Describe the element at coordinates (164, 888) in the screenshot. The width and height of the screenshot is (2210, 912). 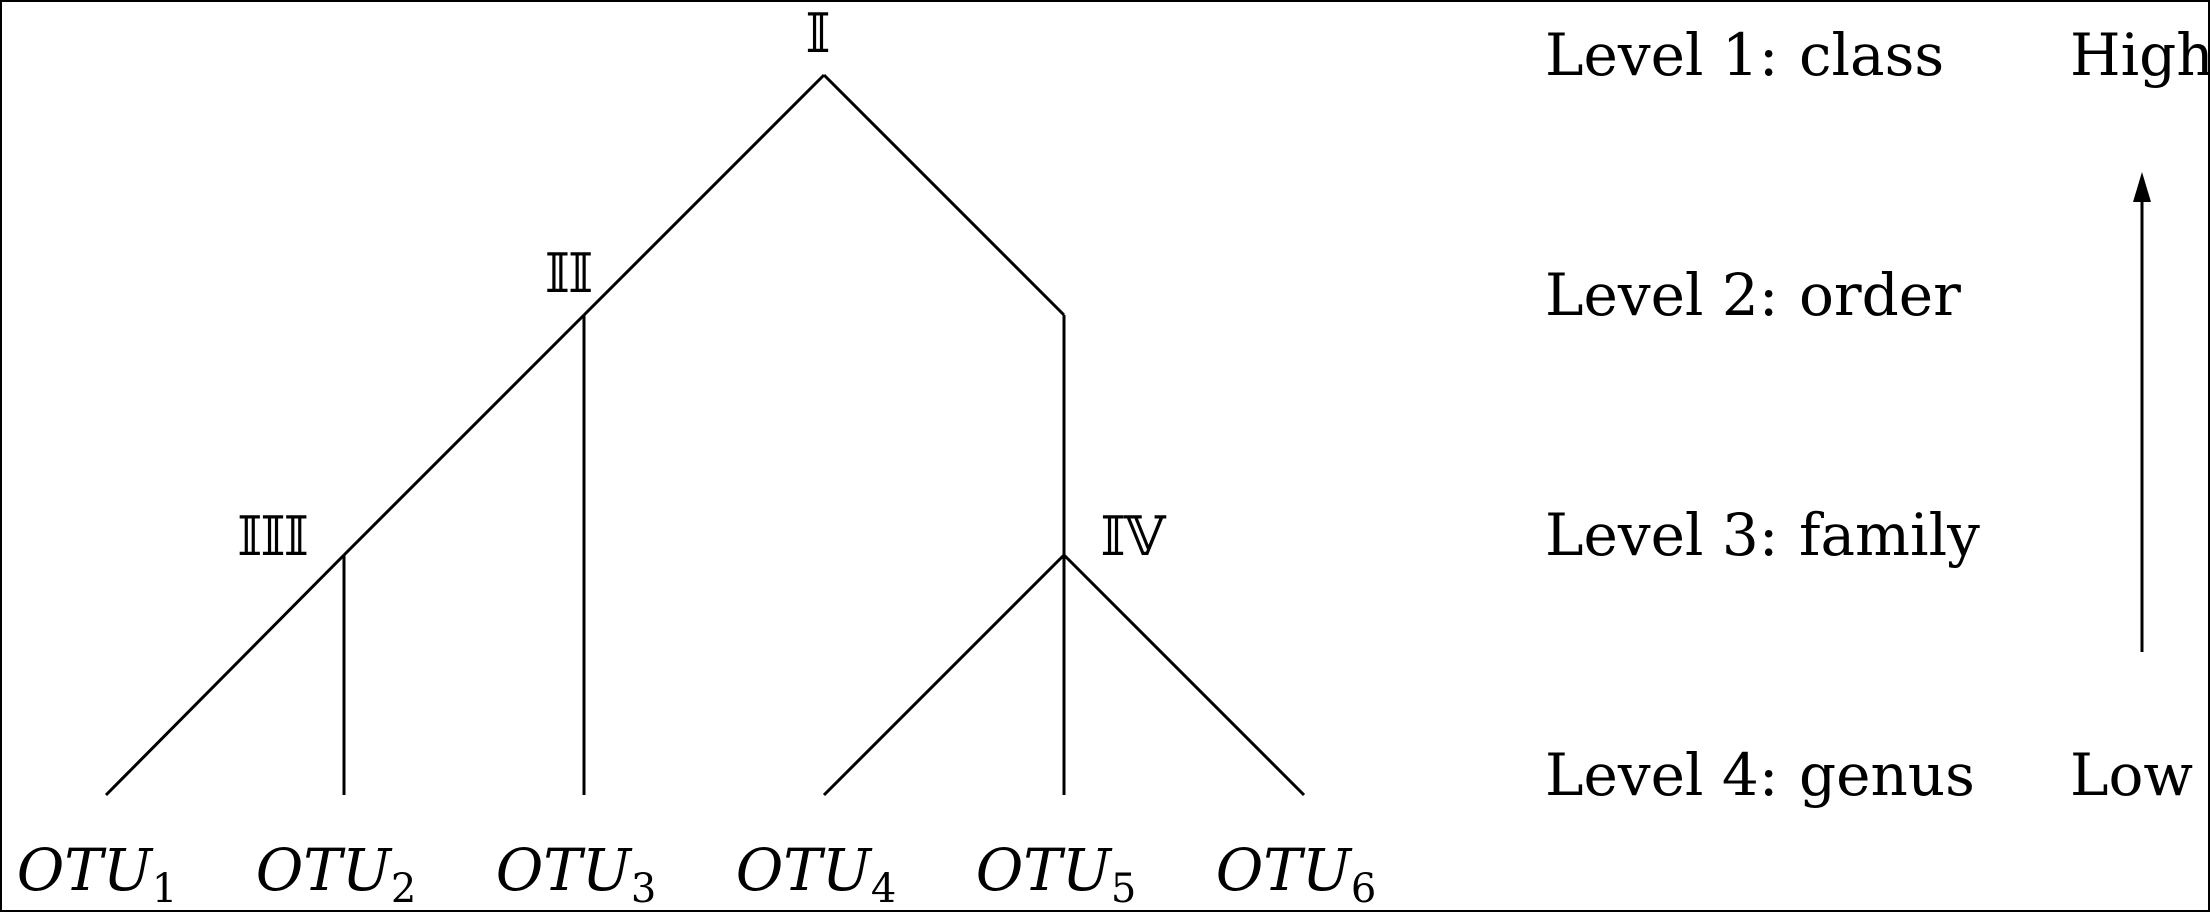
I see `leaf-subscript: 1` at that location.